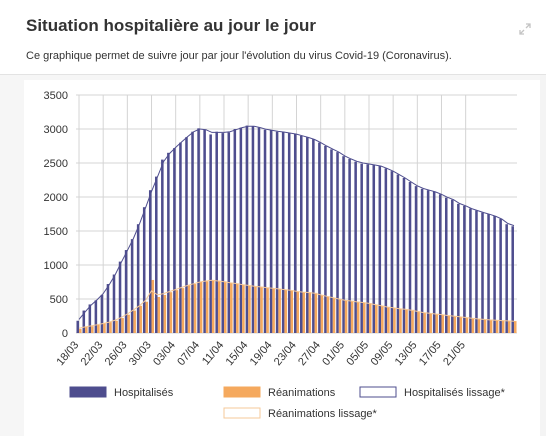  I want to click on x-tick-label: 03/04, so click(164, 353).